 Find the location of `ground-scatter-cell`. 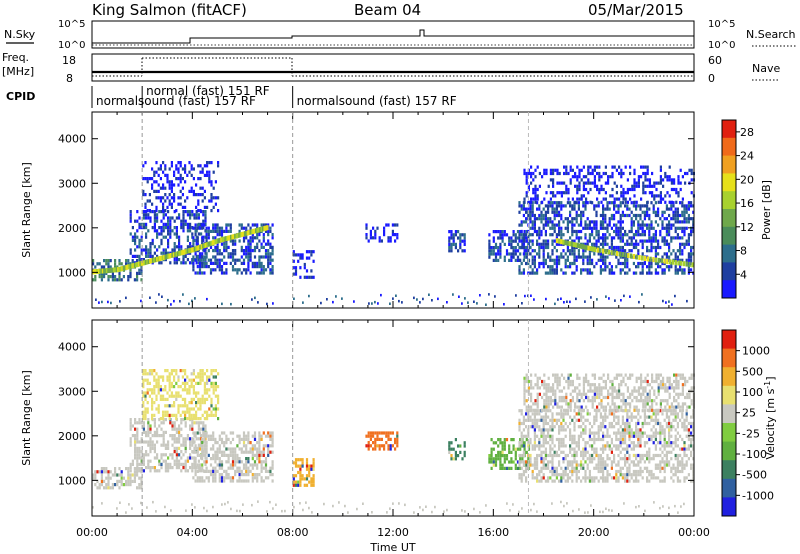

ground-scatter-cell is located at coordinates (585, 301).